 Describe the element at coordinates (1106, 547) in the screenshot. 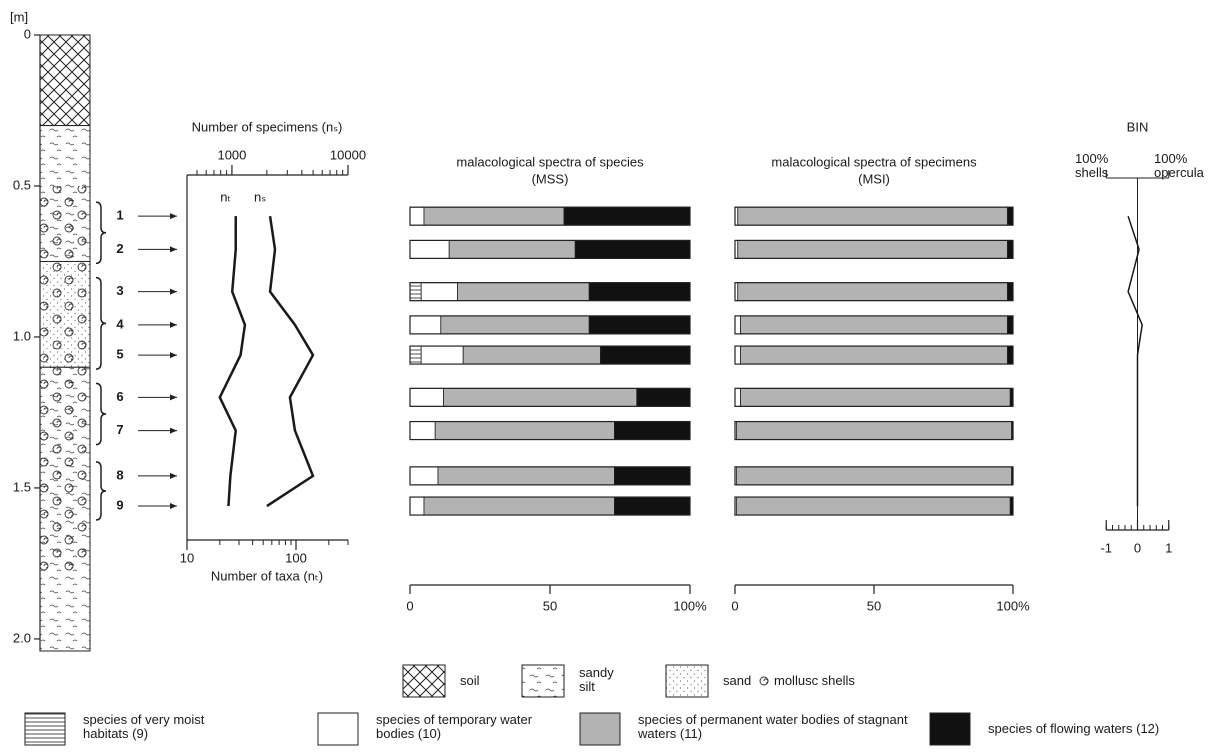

I see `x-tick-label: -1` at that location.